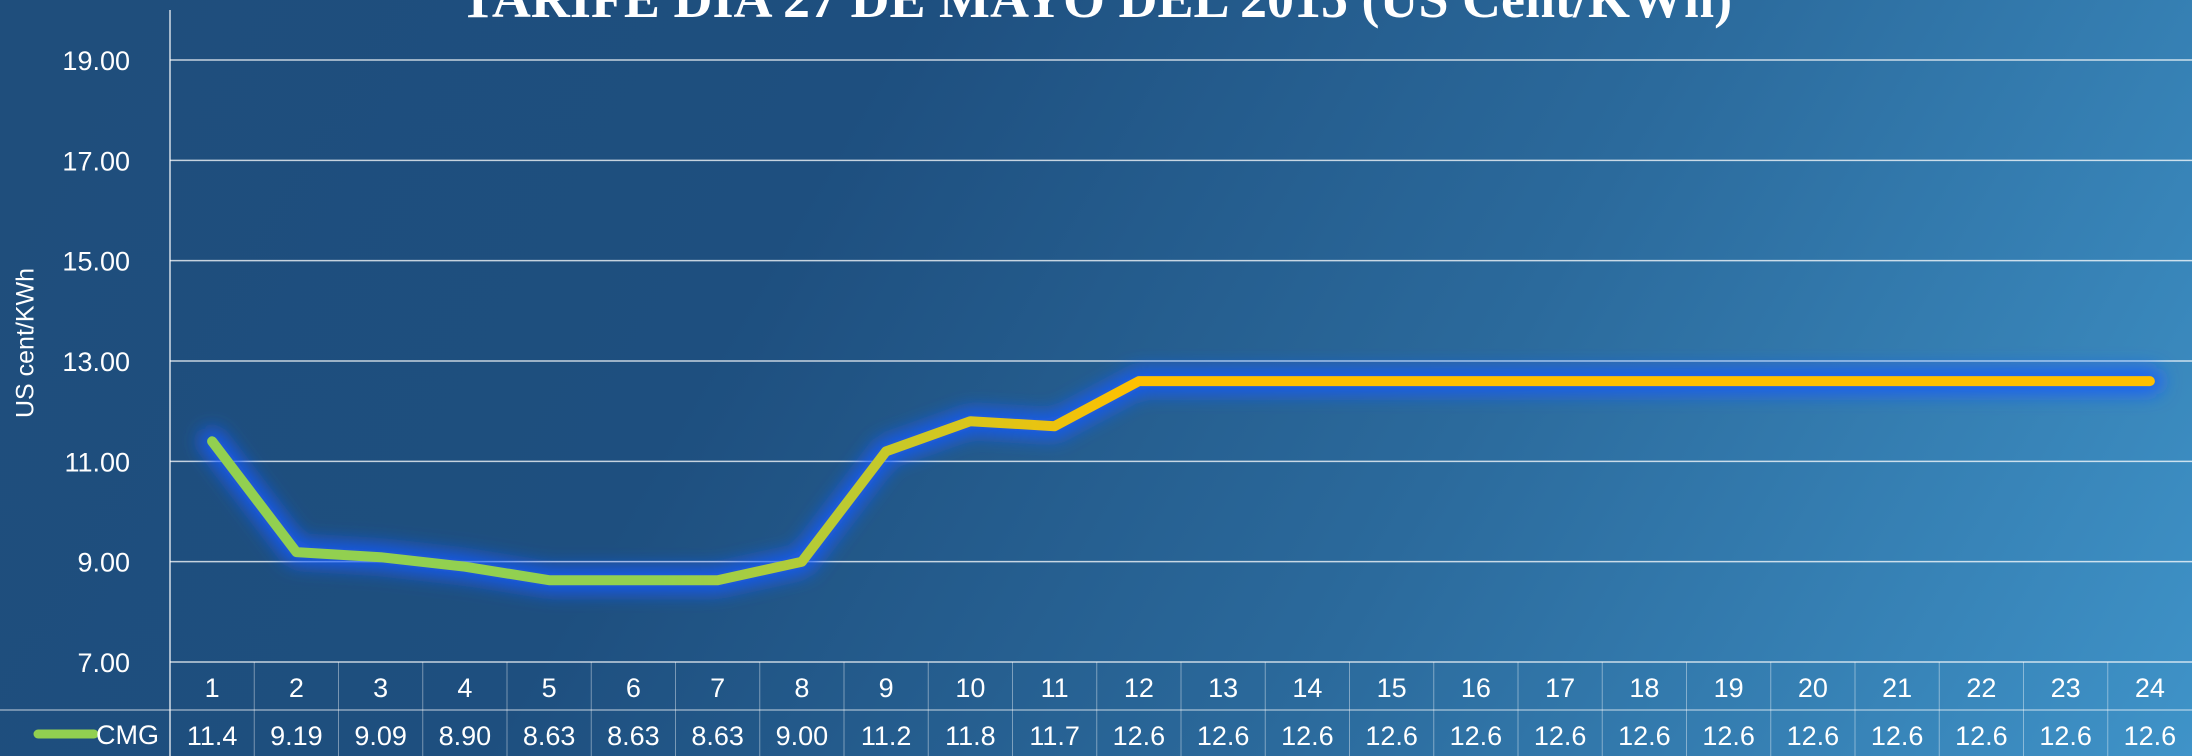 The image size is (2192, 756). Describe the element at coordinates (464, 688) in the screenshot. I see `x-tick-label: 4` at that location.